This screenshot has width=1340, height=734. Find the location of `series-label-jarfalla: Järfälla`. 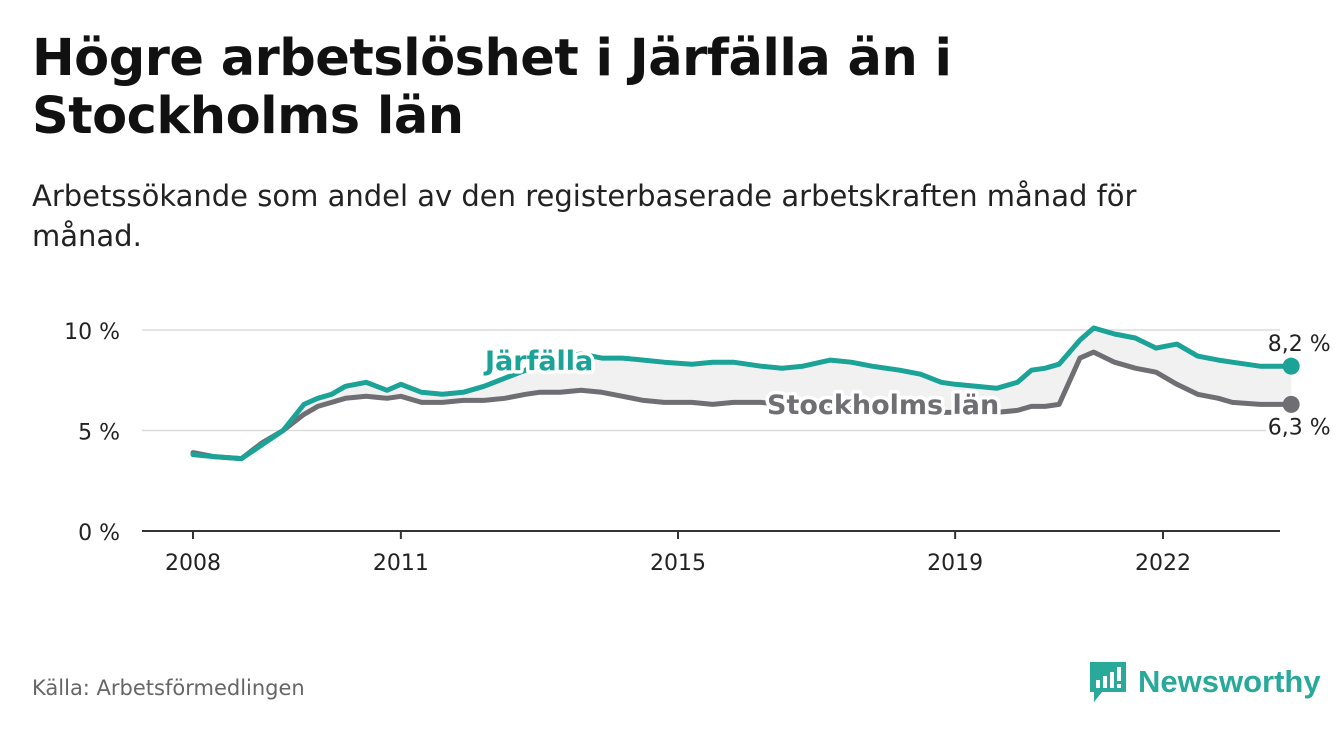

series-label-jarfalla: Järfälla is located at coordinates (538, 361).